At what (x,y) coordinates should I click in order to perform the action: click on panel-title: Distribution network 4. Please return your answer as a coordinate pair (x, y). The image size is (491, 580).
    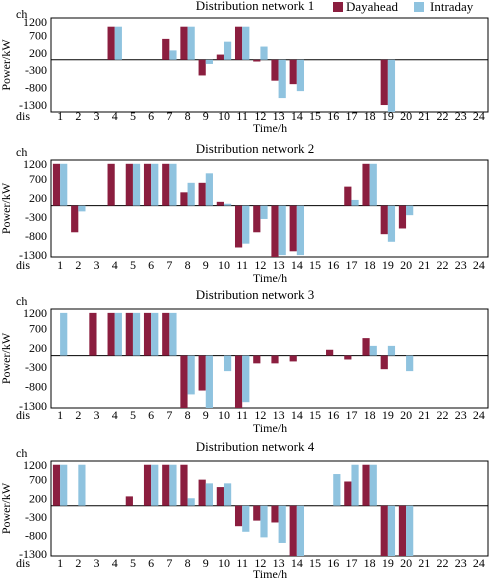
    Looking at the image, I should click on (255, 446).